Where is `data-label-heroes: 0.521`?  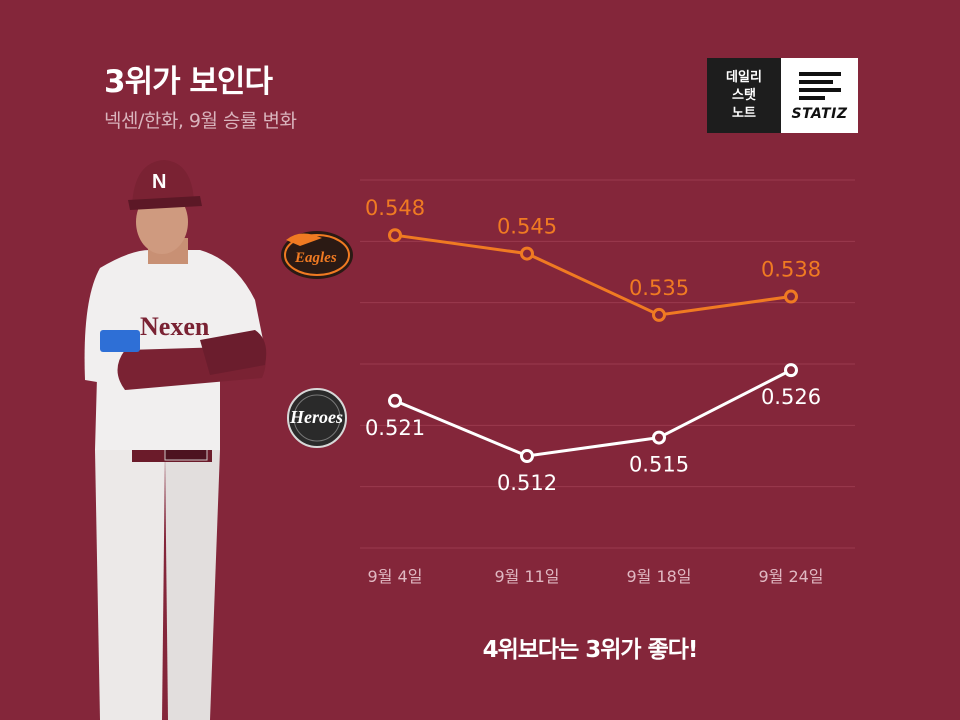
data-label-heroes: 0.521 is located at coordinates (395, 428).